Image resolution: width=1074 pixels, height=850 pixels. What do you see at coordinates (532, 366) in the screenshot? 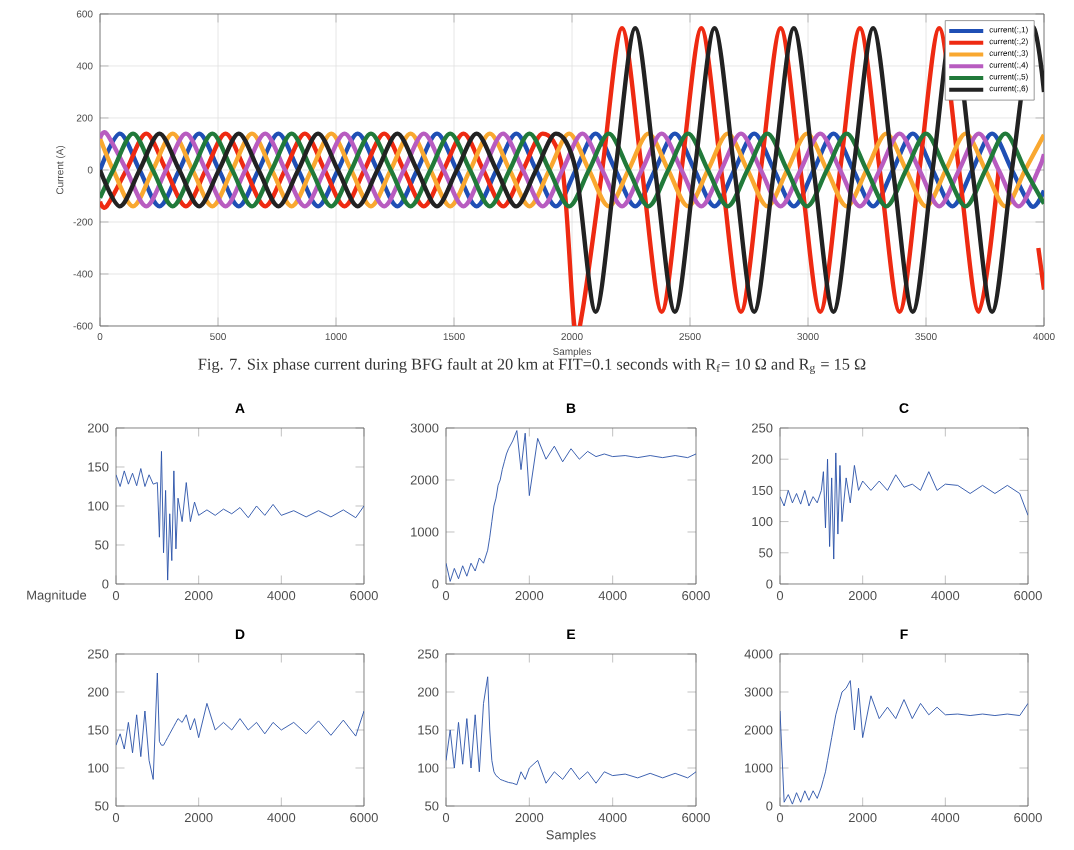
I see `caption: Fig. 7. Six phase current during BFG fault at 20 km at FIT=0.1 seconds with R$_{f}$= 10 Ω and R$_{g}$ = 15 Ω` at bounding box center [532, 366].